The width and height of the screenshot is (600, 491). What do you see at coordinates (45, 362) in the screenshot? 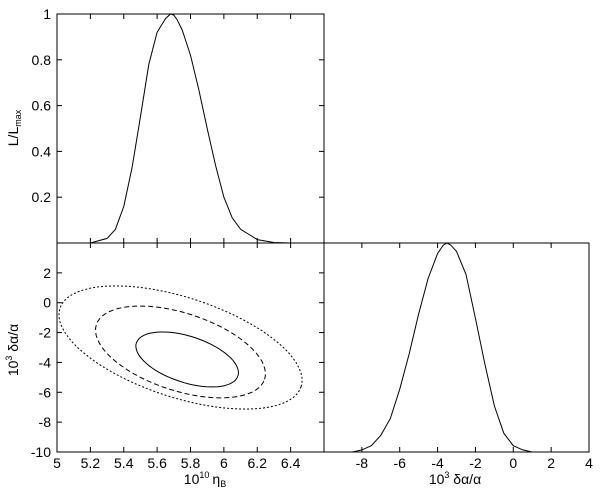
I see `contour-y-tick-label: -4` at bounding box center [45, 362].